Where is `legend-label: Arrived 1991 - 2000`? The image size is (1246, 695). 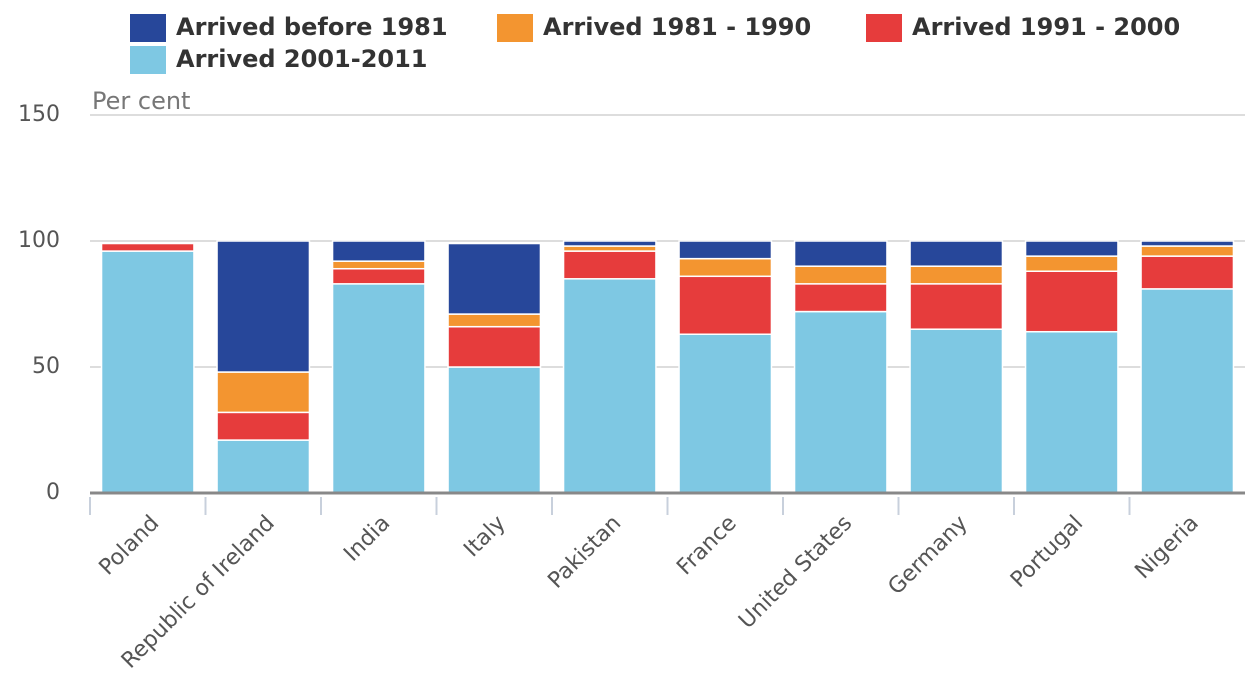 legend-label: Arrived 1991 - 2000 is located at coordinates (1046, 27).